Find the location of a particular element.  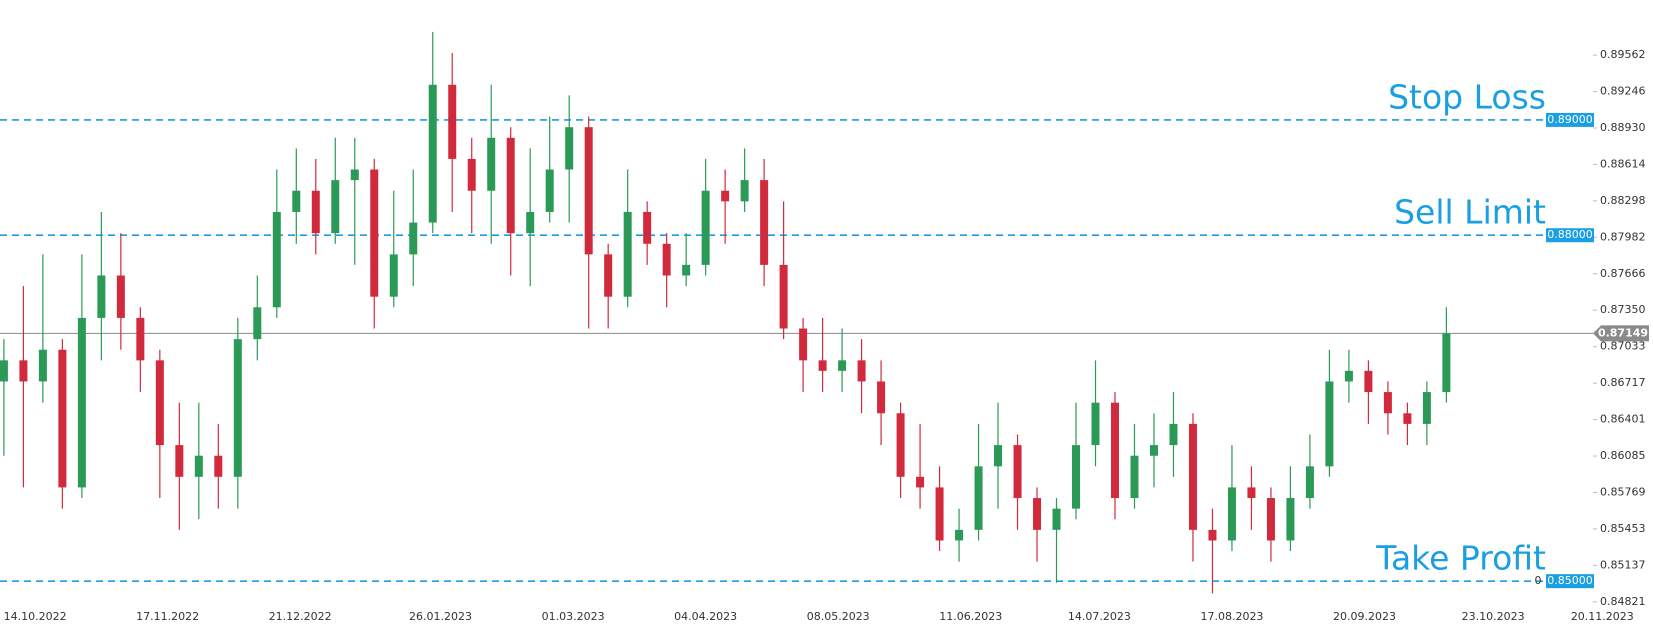

y-tick-label: 0.88298 is located at coordinates (1623, 200).